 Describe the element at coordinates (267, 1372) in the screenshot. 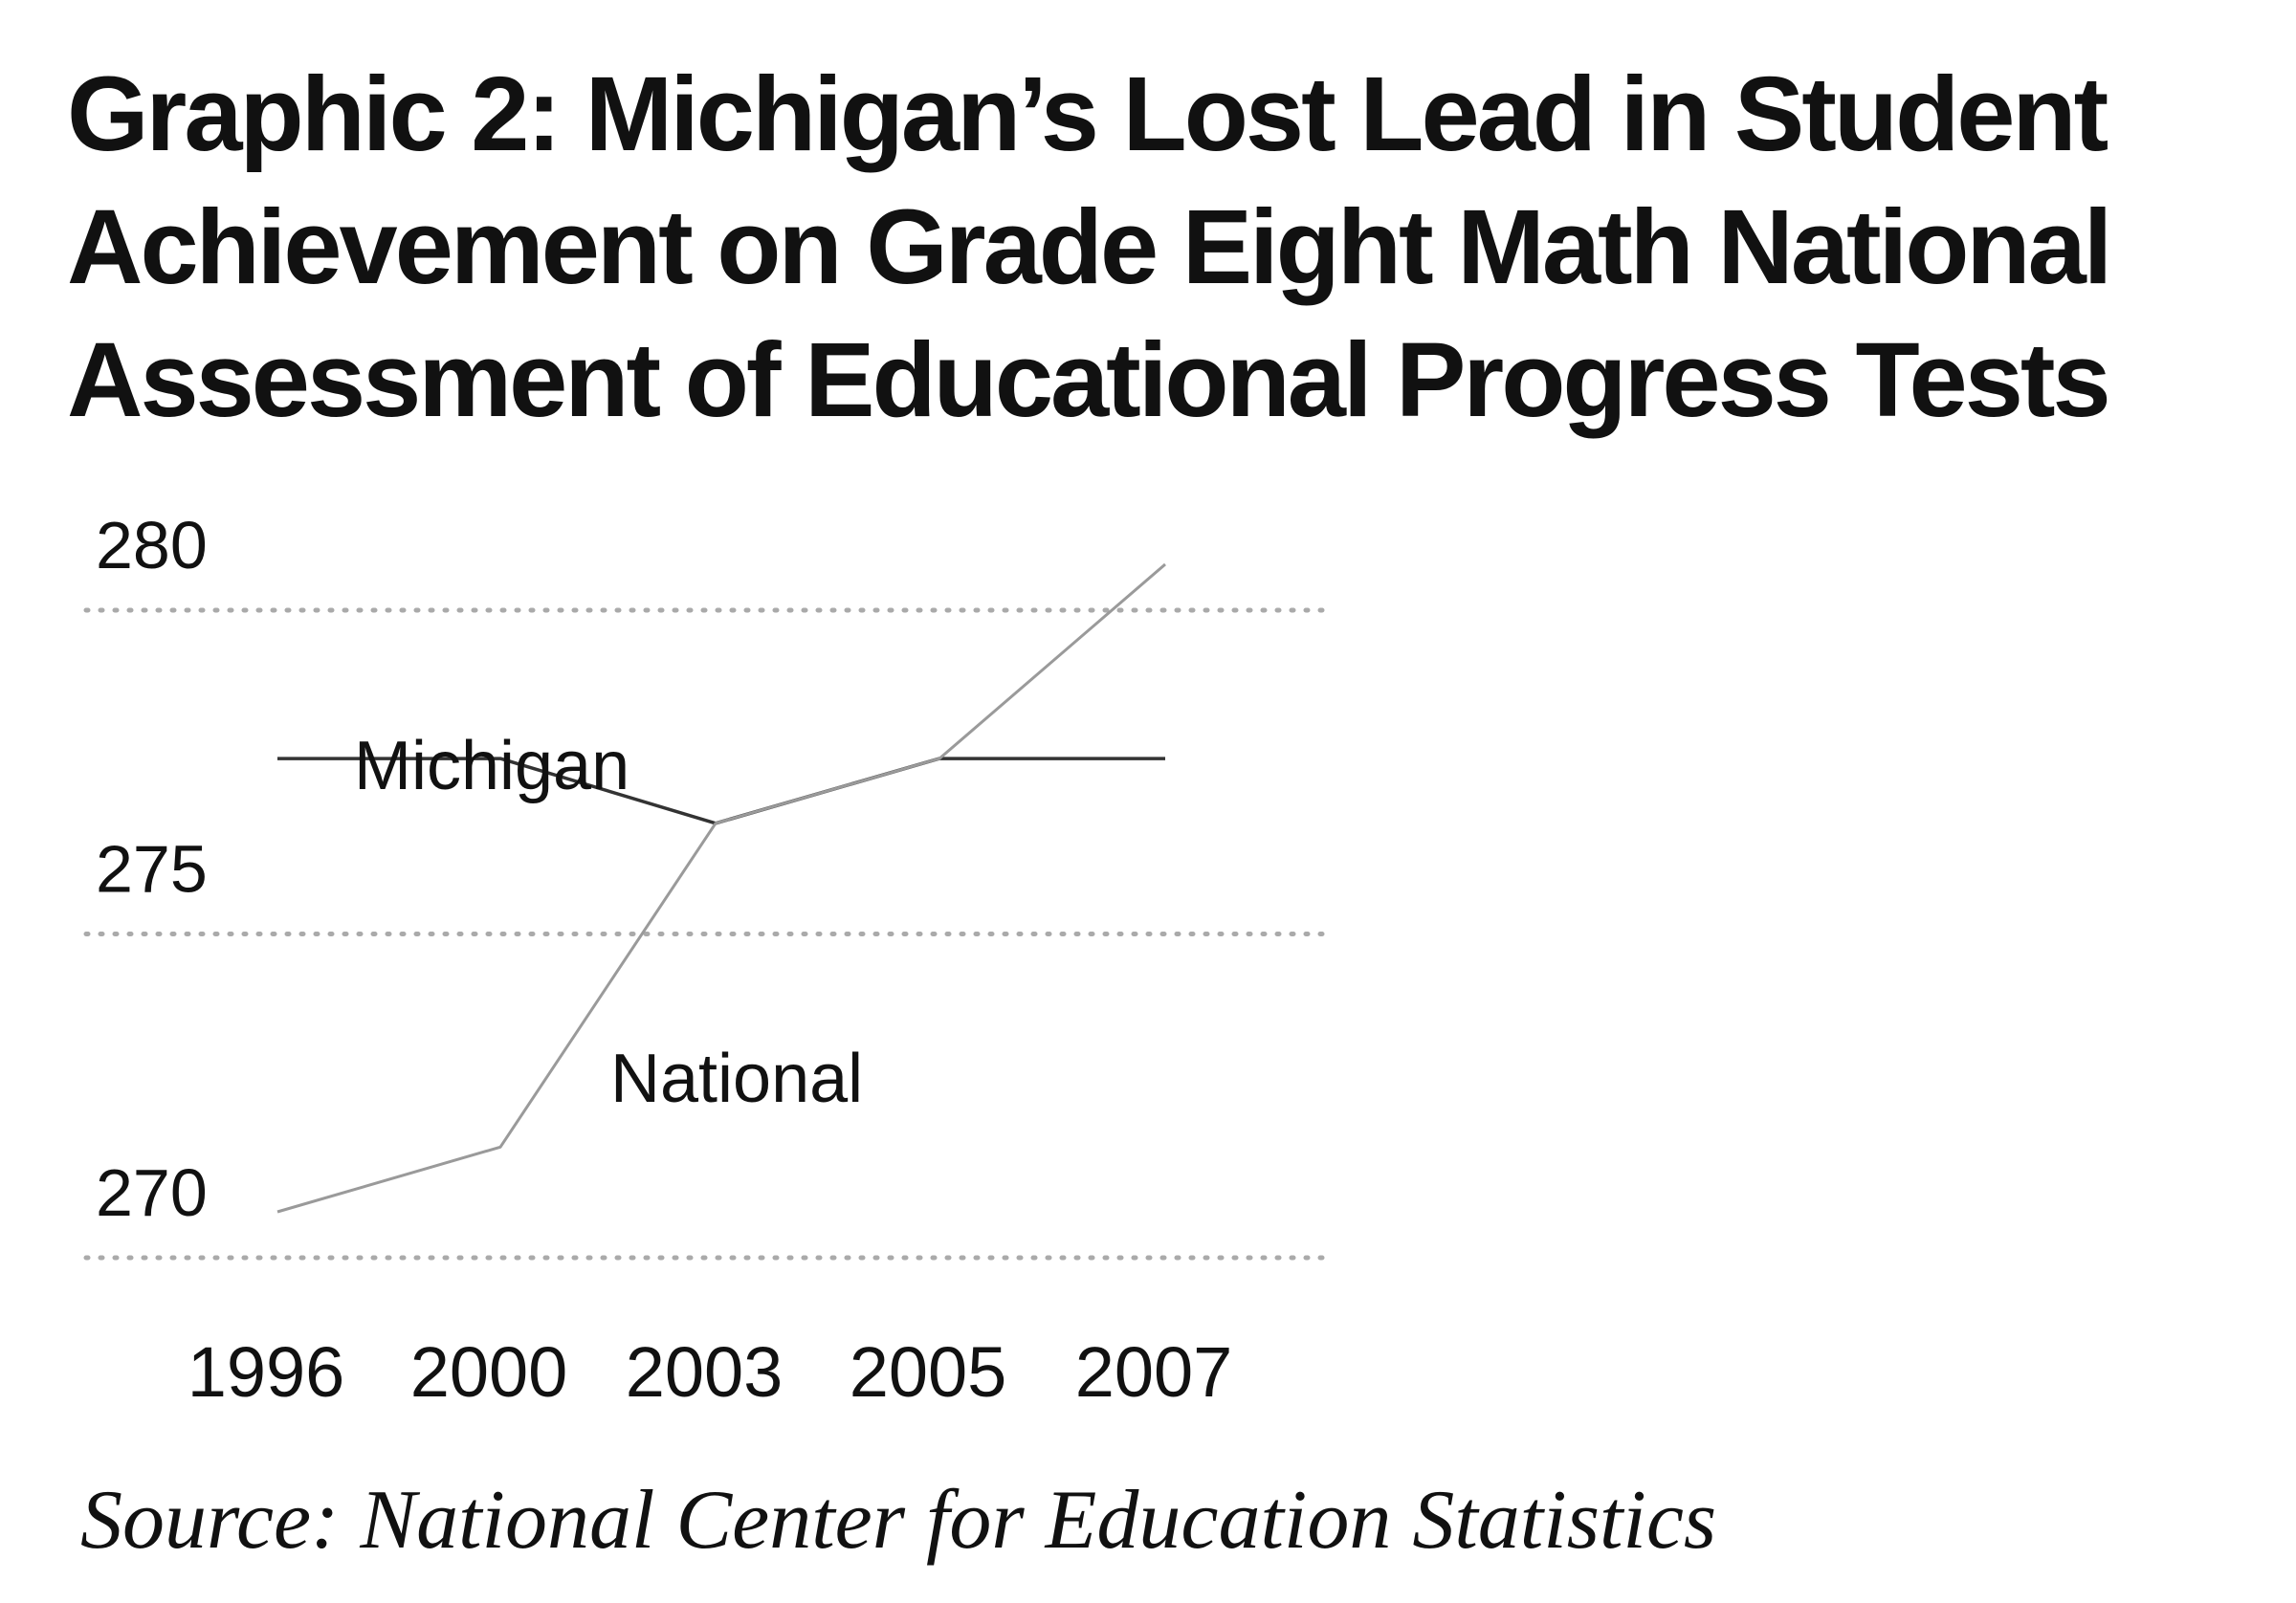

I see `x-tick-label-1996: 1996` at that location.